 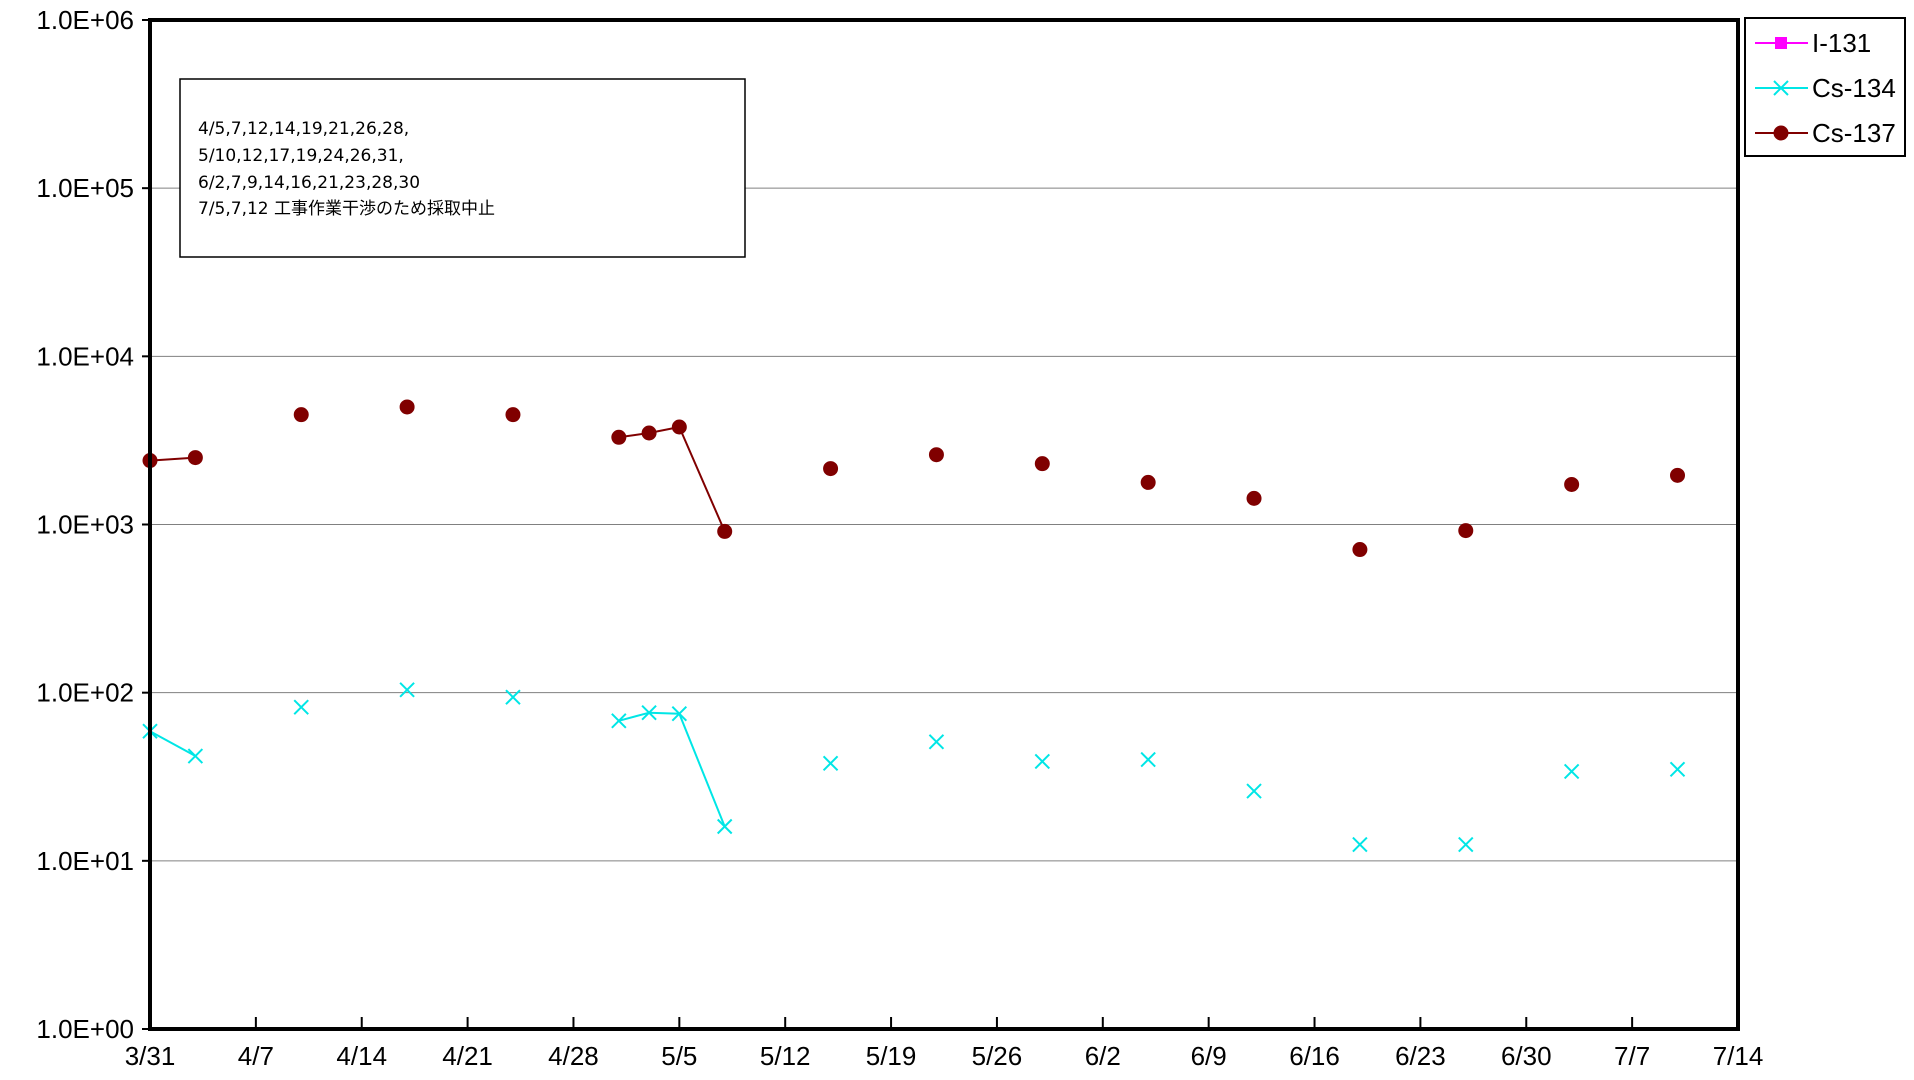 I want to click on y-tick-label: 1.0E+00, so click(x=85, y=1029).